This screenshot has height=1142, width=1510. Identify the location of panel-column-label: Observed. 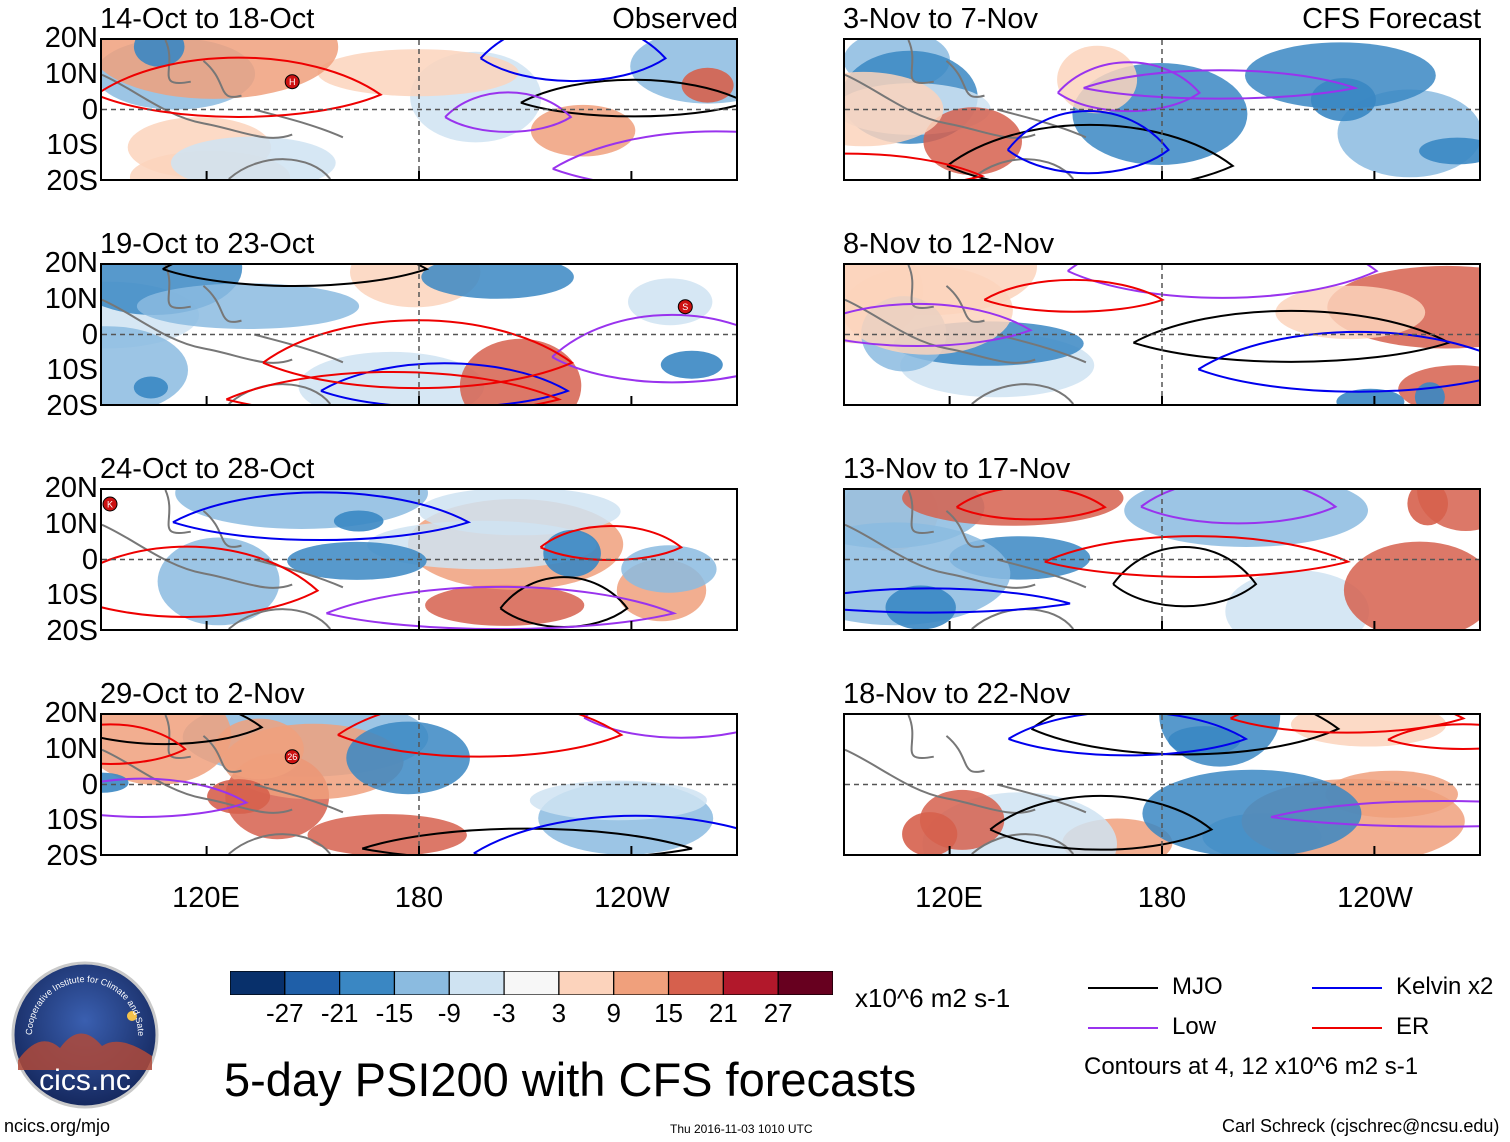
(675, 19).